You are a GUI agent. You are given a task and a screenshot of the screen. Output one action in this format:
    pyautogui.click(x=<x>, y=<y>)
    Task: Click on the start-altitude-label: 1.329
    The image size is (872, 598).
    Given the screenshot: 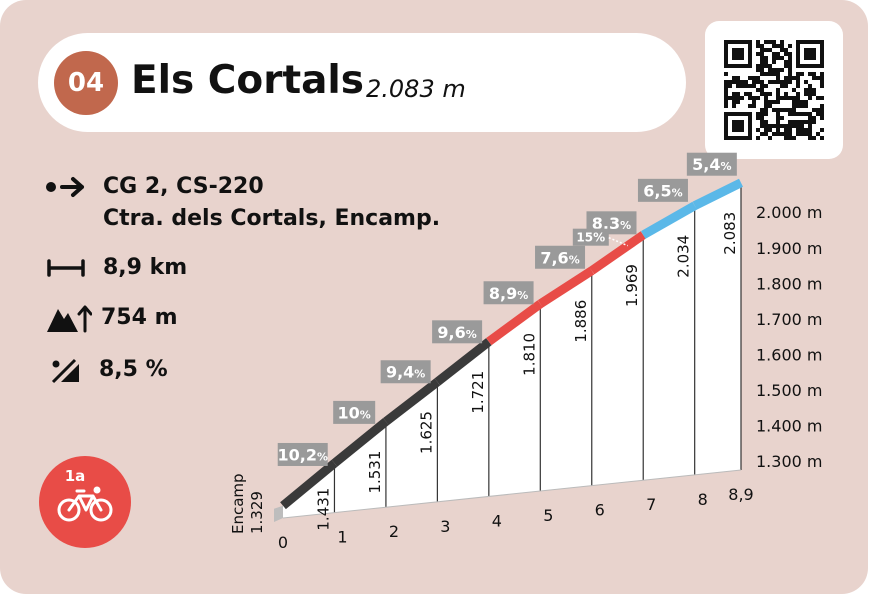 What is the action you would take?
    pyautogui.click(x=257, y=512)
    